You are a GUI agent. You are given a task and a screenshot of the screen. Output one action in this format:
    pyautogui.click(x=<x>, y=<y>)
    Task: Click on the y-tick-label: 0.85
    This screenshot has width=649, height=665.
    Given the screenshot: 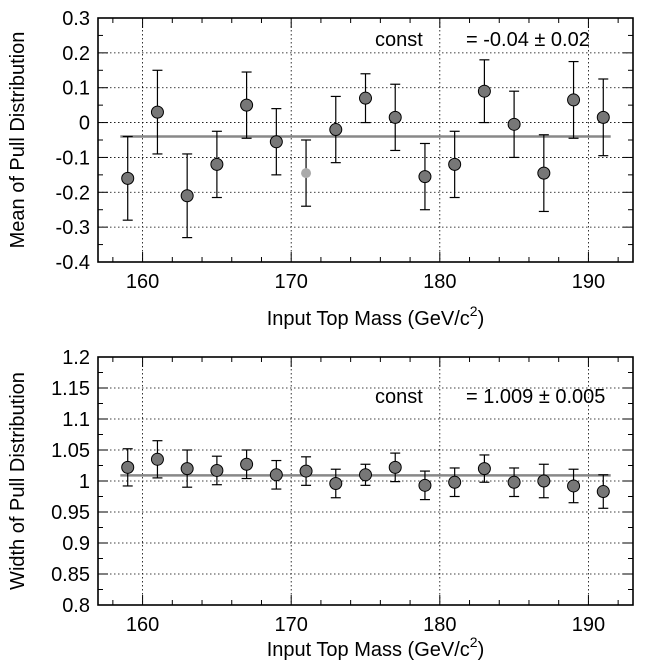 What is the action you would take?
    pyautogui.click(x=70, y=575)
    